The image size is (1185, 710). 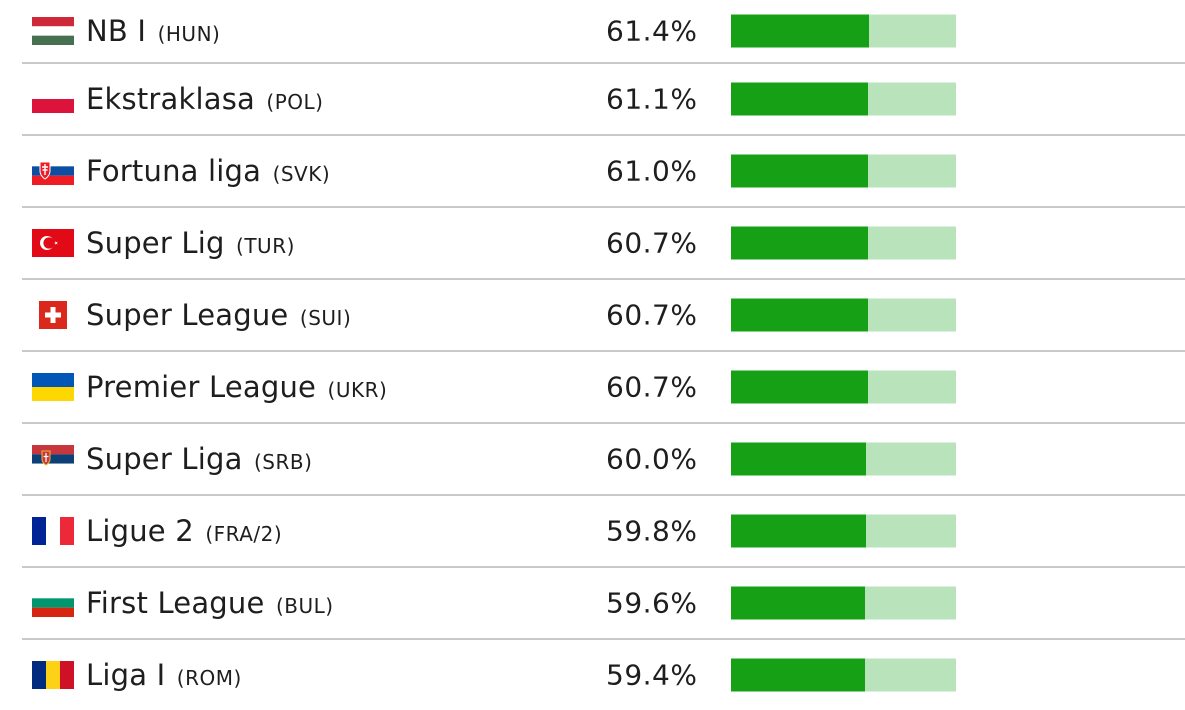 I want to click on poland-flag-icon, so click(x=53, y=99).